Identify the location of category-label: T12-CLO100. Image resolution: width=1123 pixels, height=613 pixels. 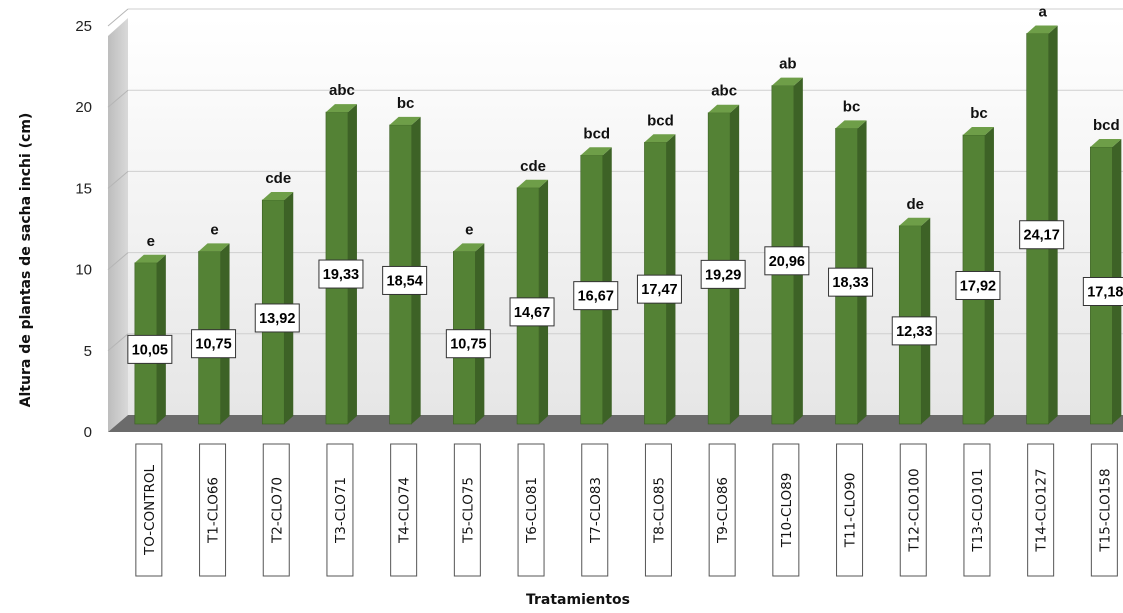
(914, 510).